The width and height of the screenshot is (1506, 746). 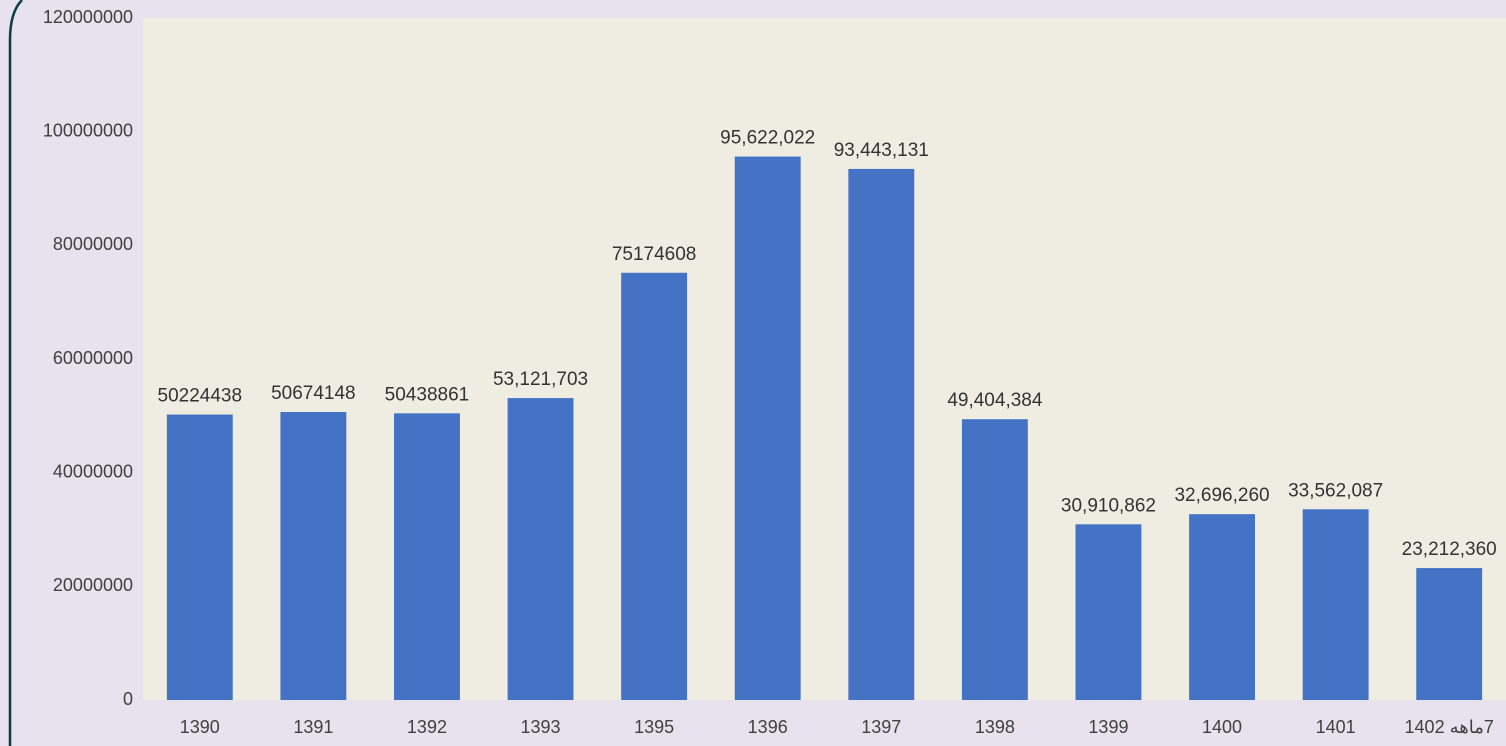 What do you see at coordinates (881, 150) in the screenshot?
I see `data-label: 93,443,131` at bounding box center [881, 150].